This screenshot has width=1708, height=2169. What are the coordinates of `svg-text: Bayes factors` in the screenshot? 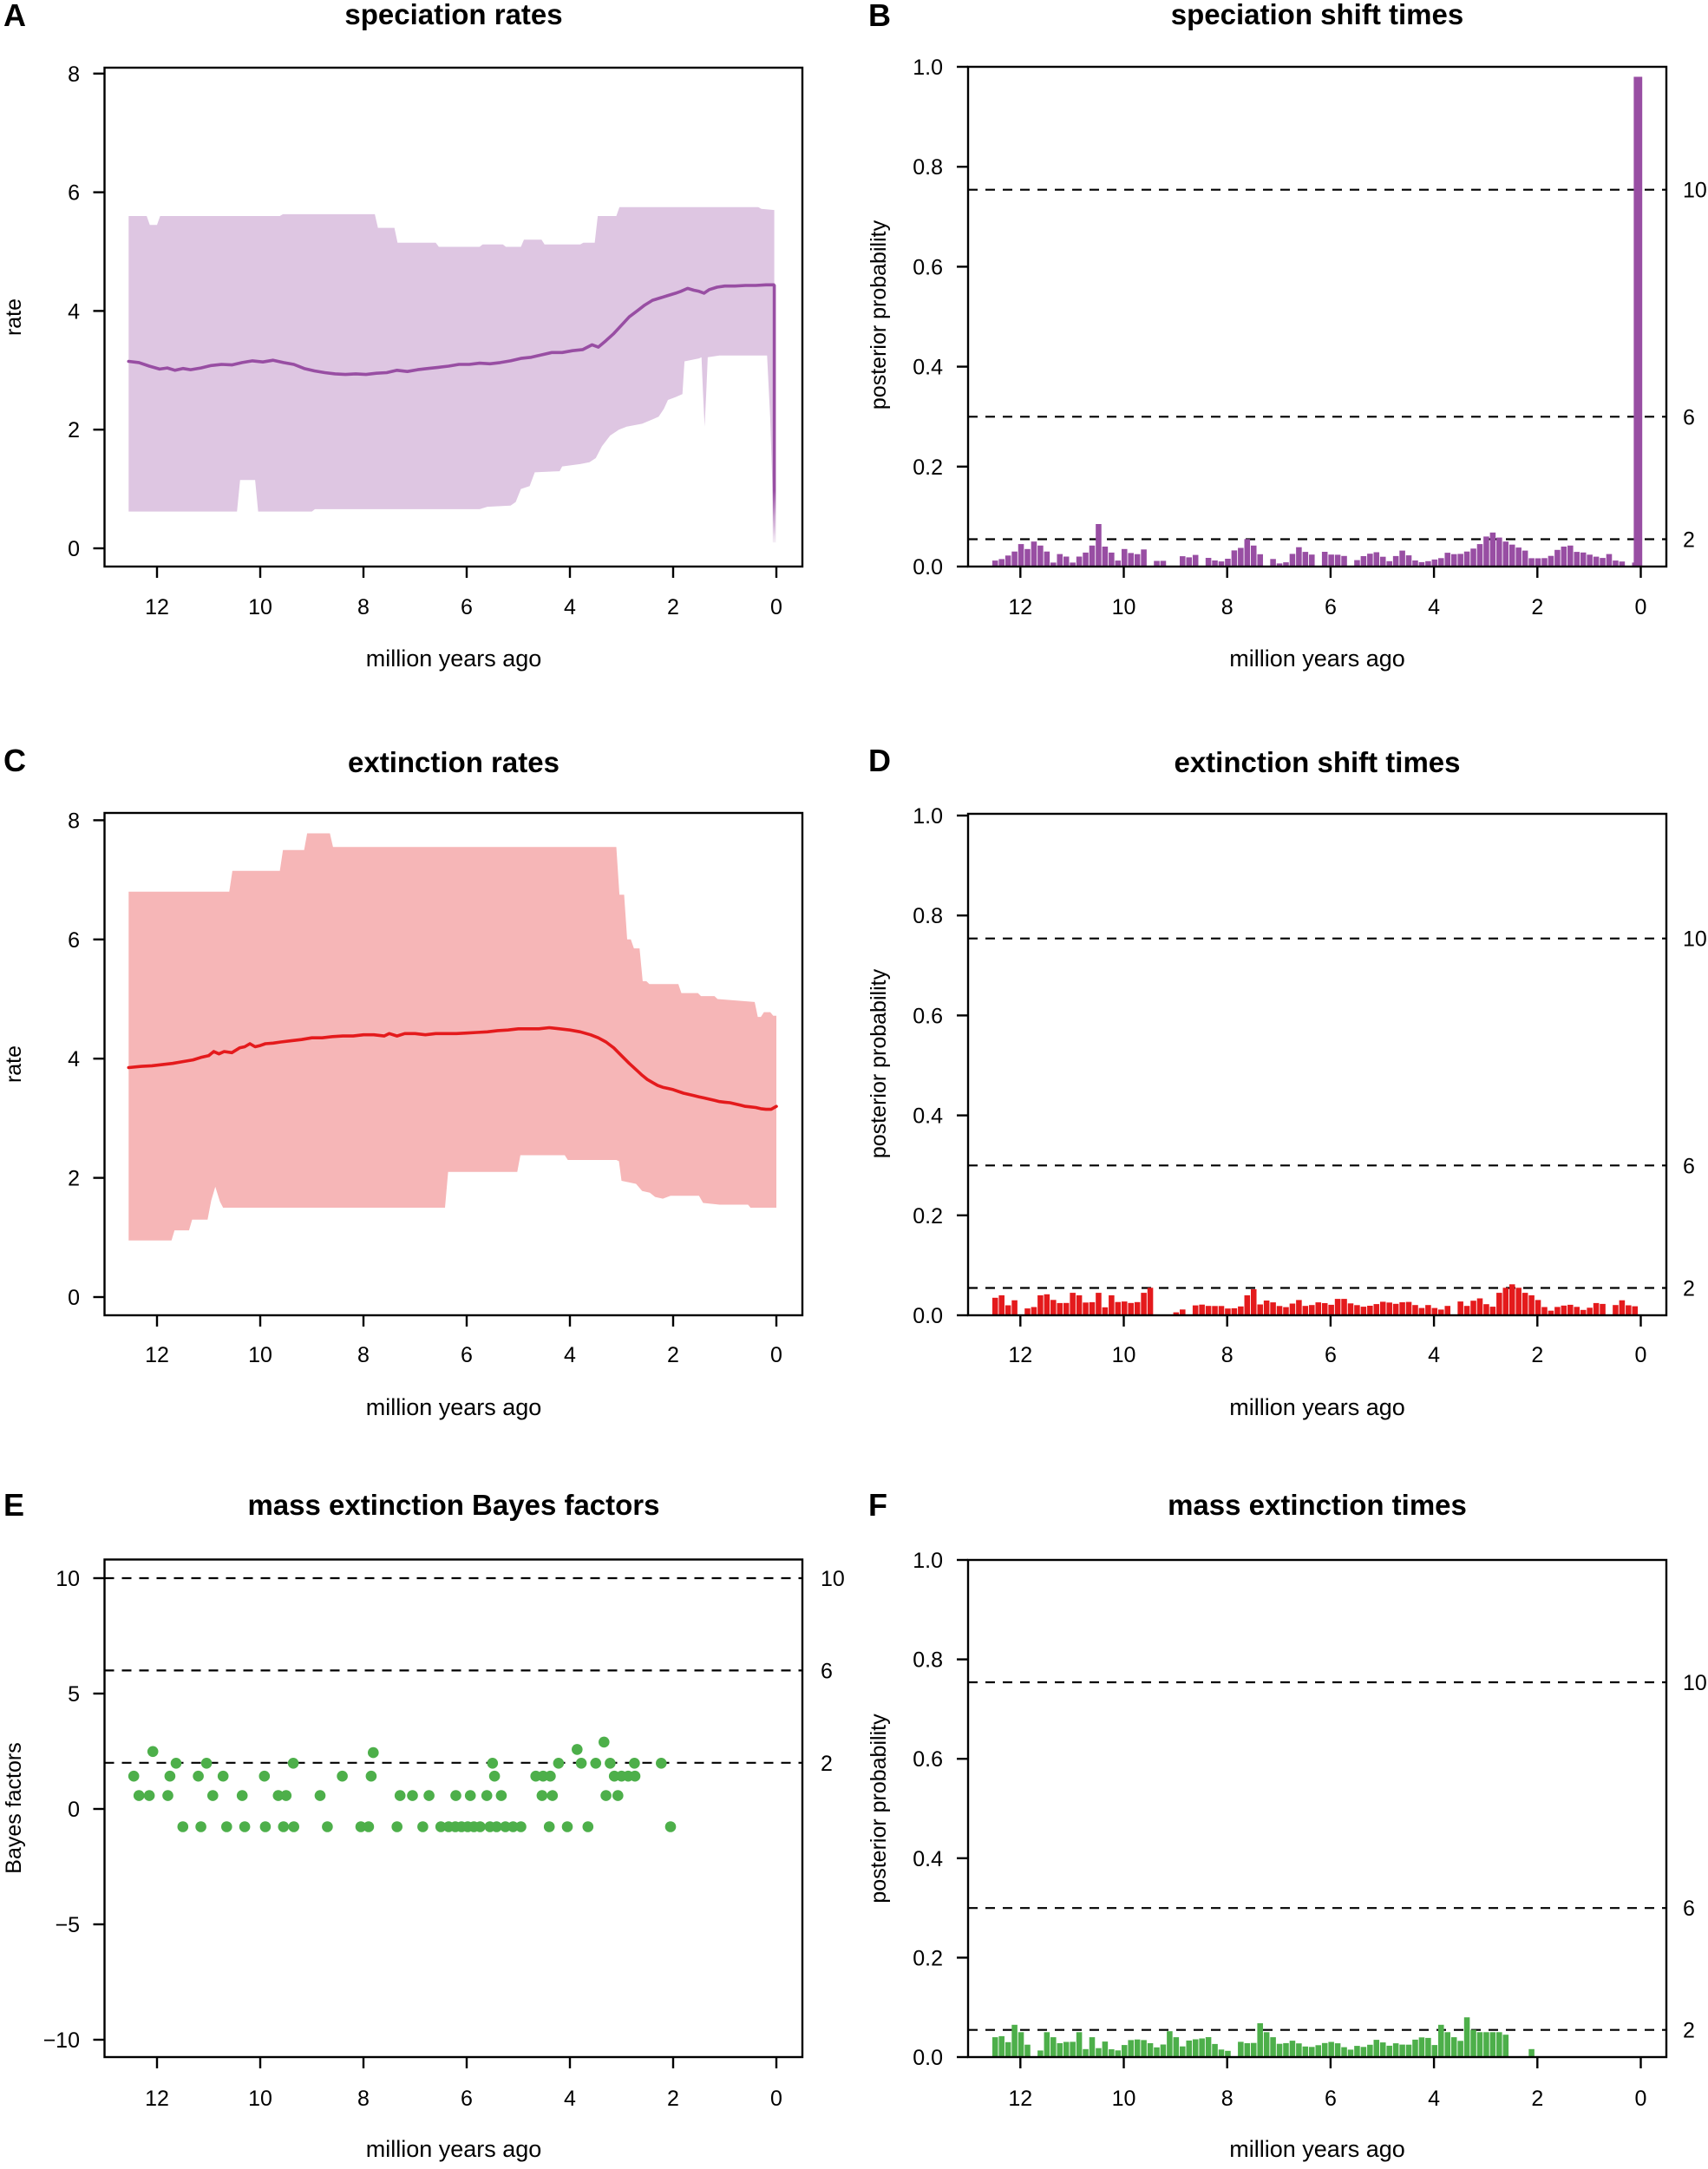 It's located at (14, 1807).